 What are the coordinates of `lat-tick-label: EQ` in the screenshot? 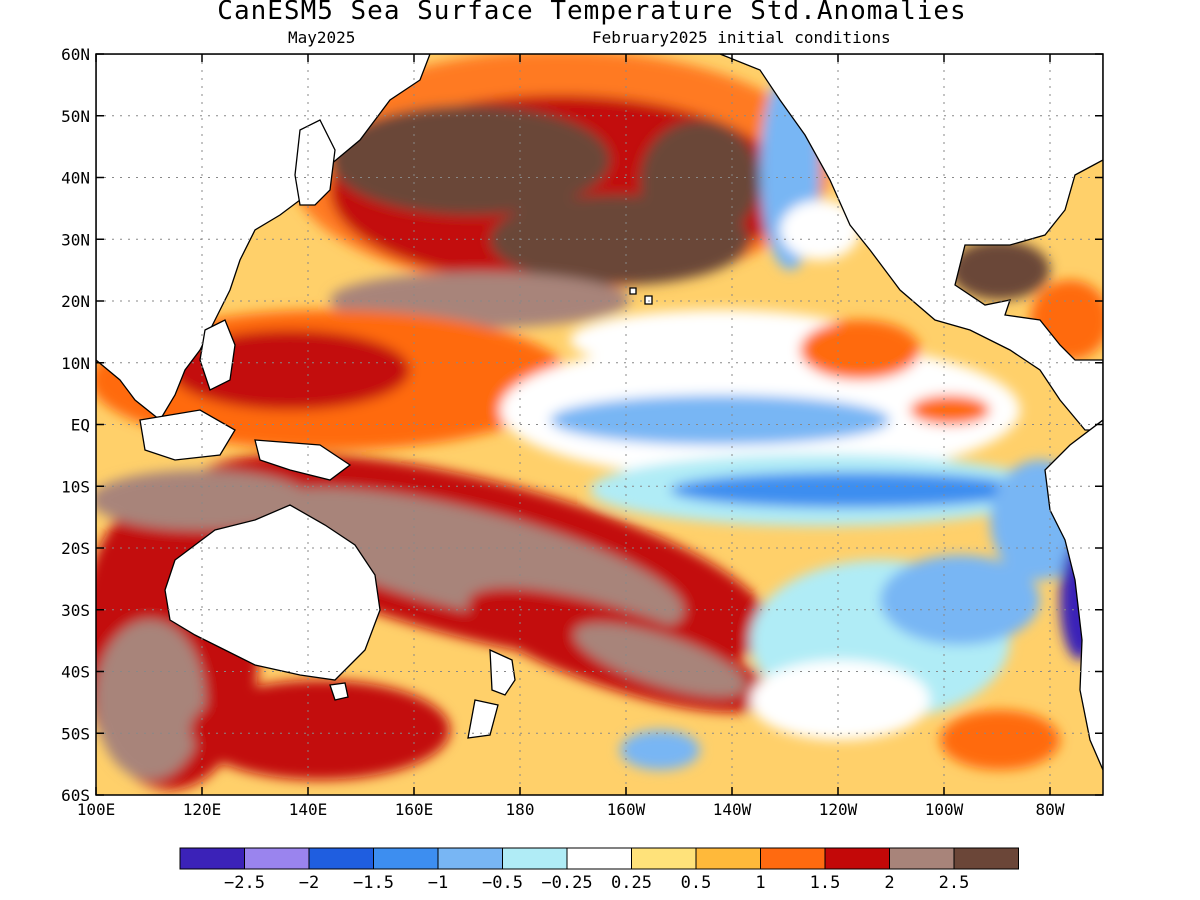 It's located at (80, 425).